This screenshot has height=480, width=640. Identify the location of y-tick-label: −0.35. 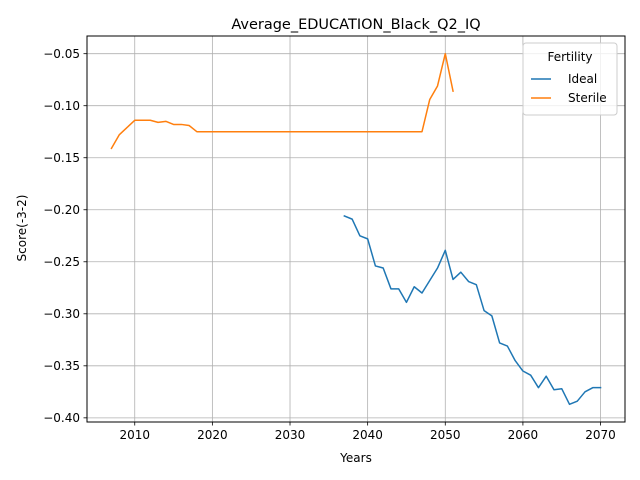
(61, 366).